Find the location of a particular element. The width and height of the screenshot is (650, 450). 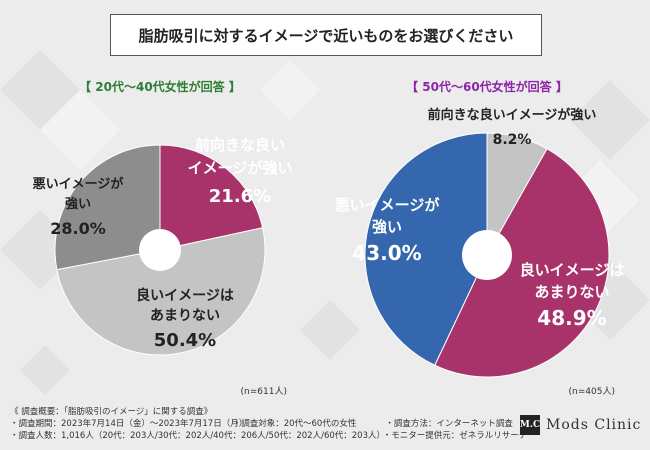

slice-value-1-1: 48.9% is located at coordinates (571, 318).